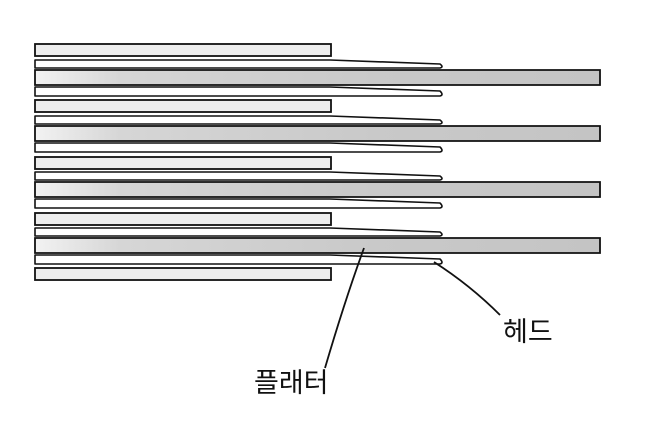 The width and height of the screenshot is (651, 439). Describe the element at coordinates (528, 332) in the screenshot. I see `head-label: 헤드` at that location.